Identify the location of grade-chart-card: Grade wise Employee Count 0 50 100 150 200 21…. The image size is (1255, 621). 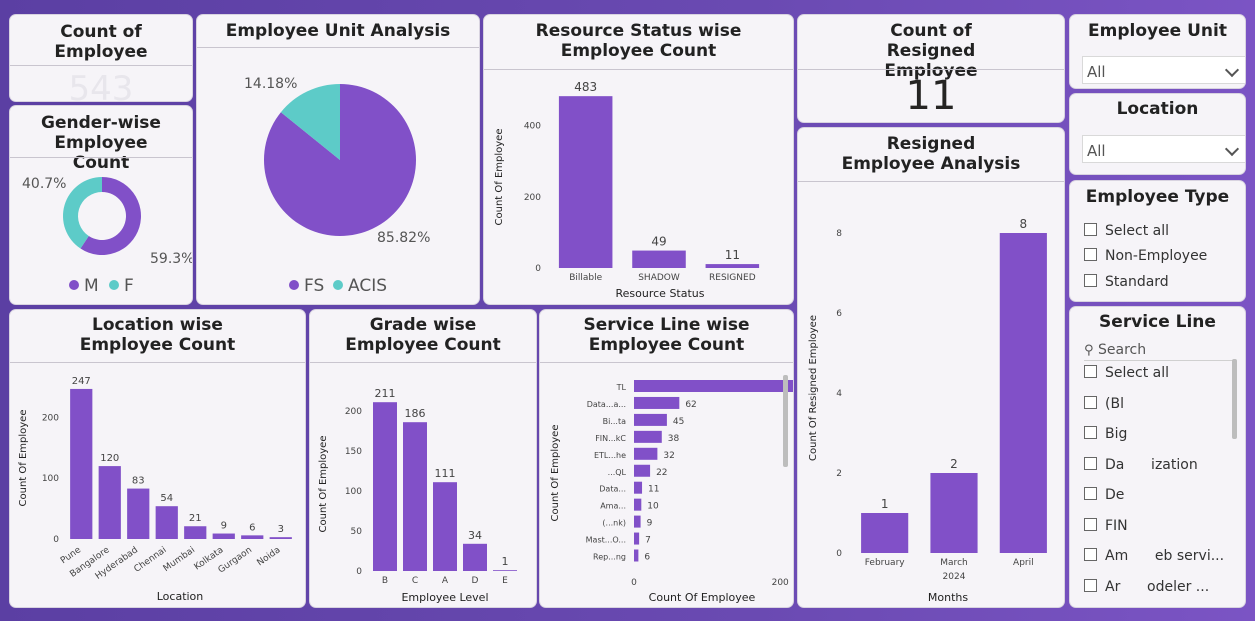
(423, 458).